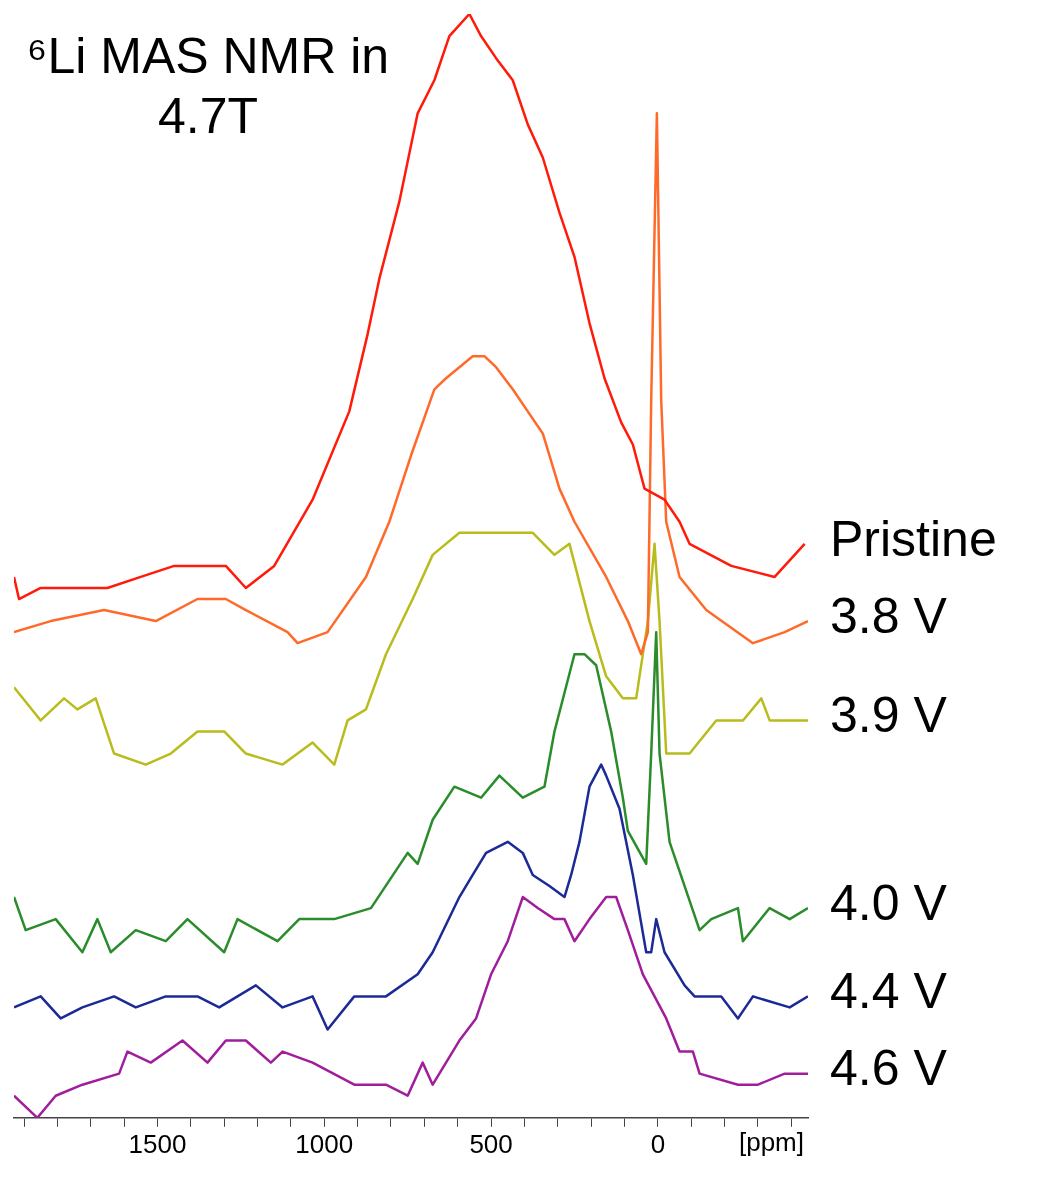  I want to click on series-label: 4.0 V, so click(889, 902).